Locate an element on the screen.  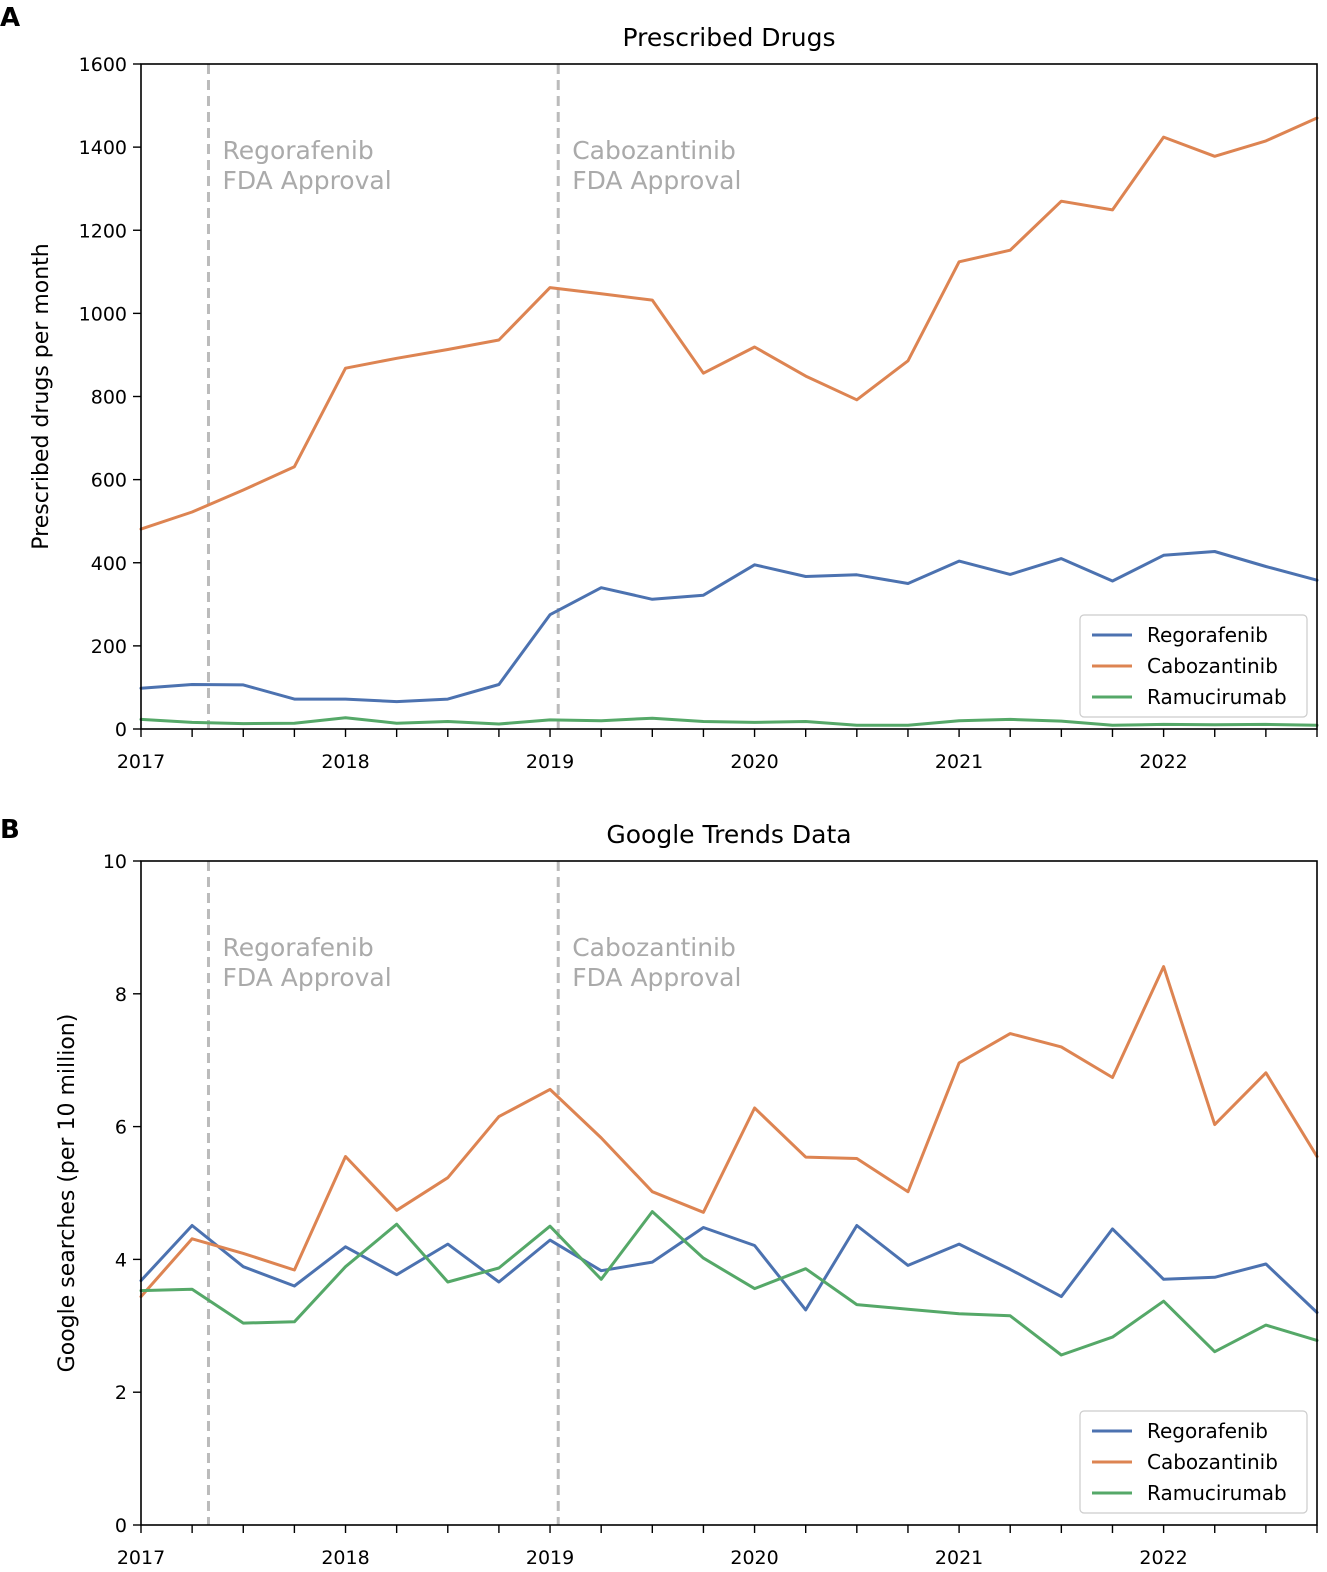
y-tick-label: 6 is located at coordinates (121, 1128).